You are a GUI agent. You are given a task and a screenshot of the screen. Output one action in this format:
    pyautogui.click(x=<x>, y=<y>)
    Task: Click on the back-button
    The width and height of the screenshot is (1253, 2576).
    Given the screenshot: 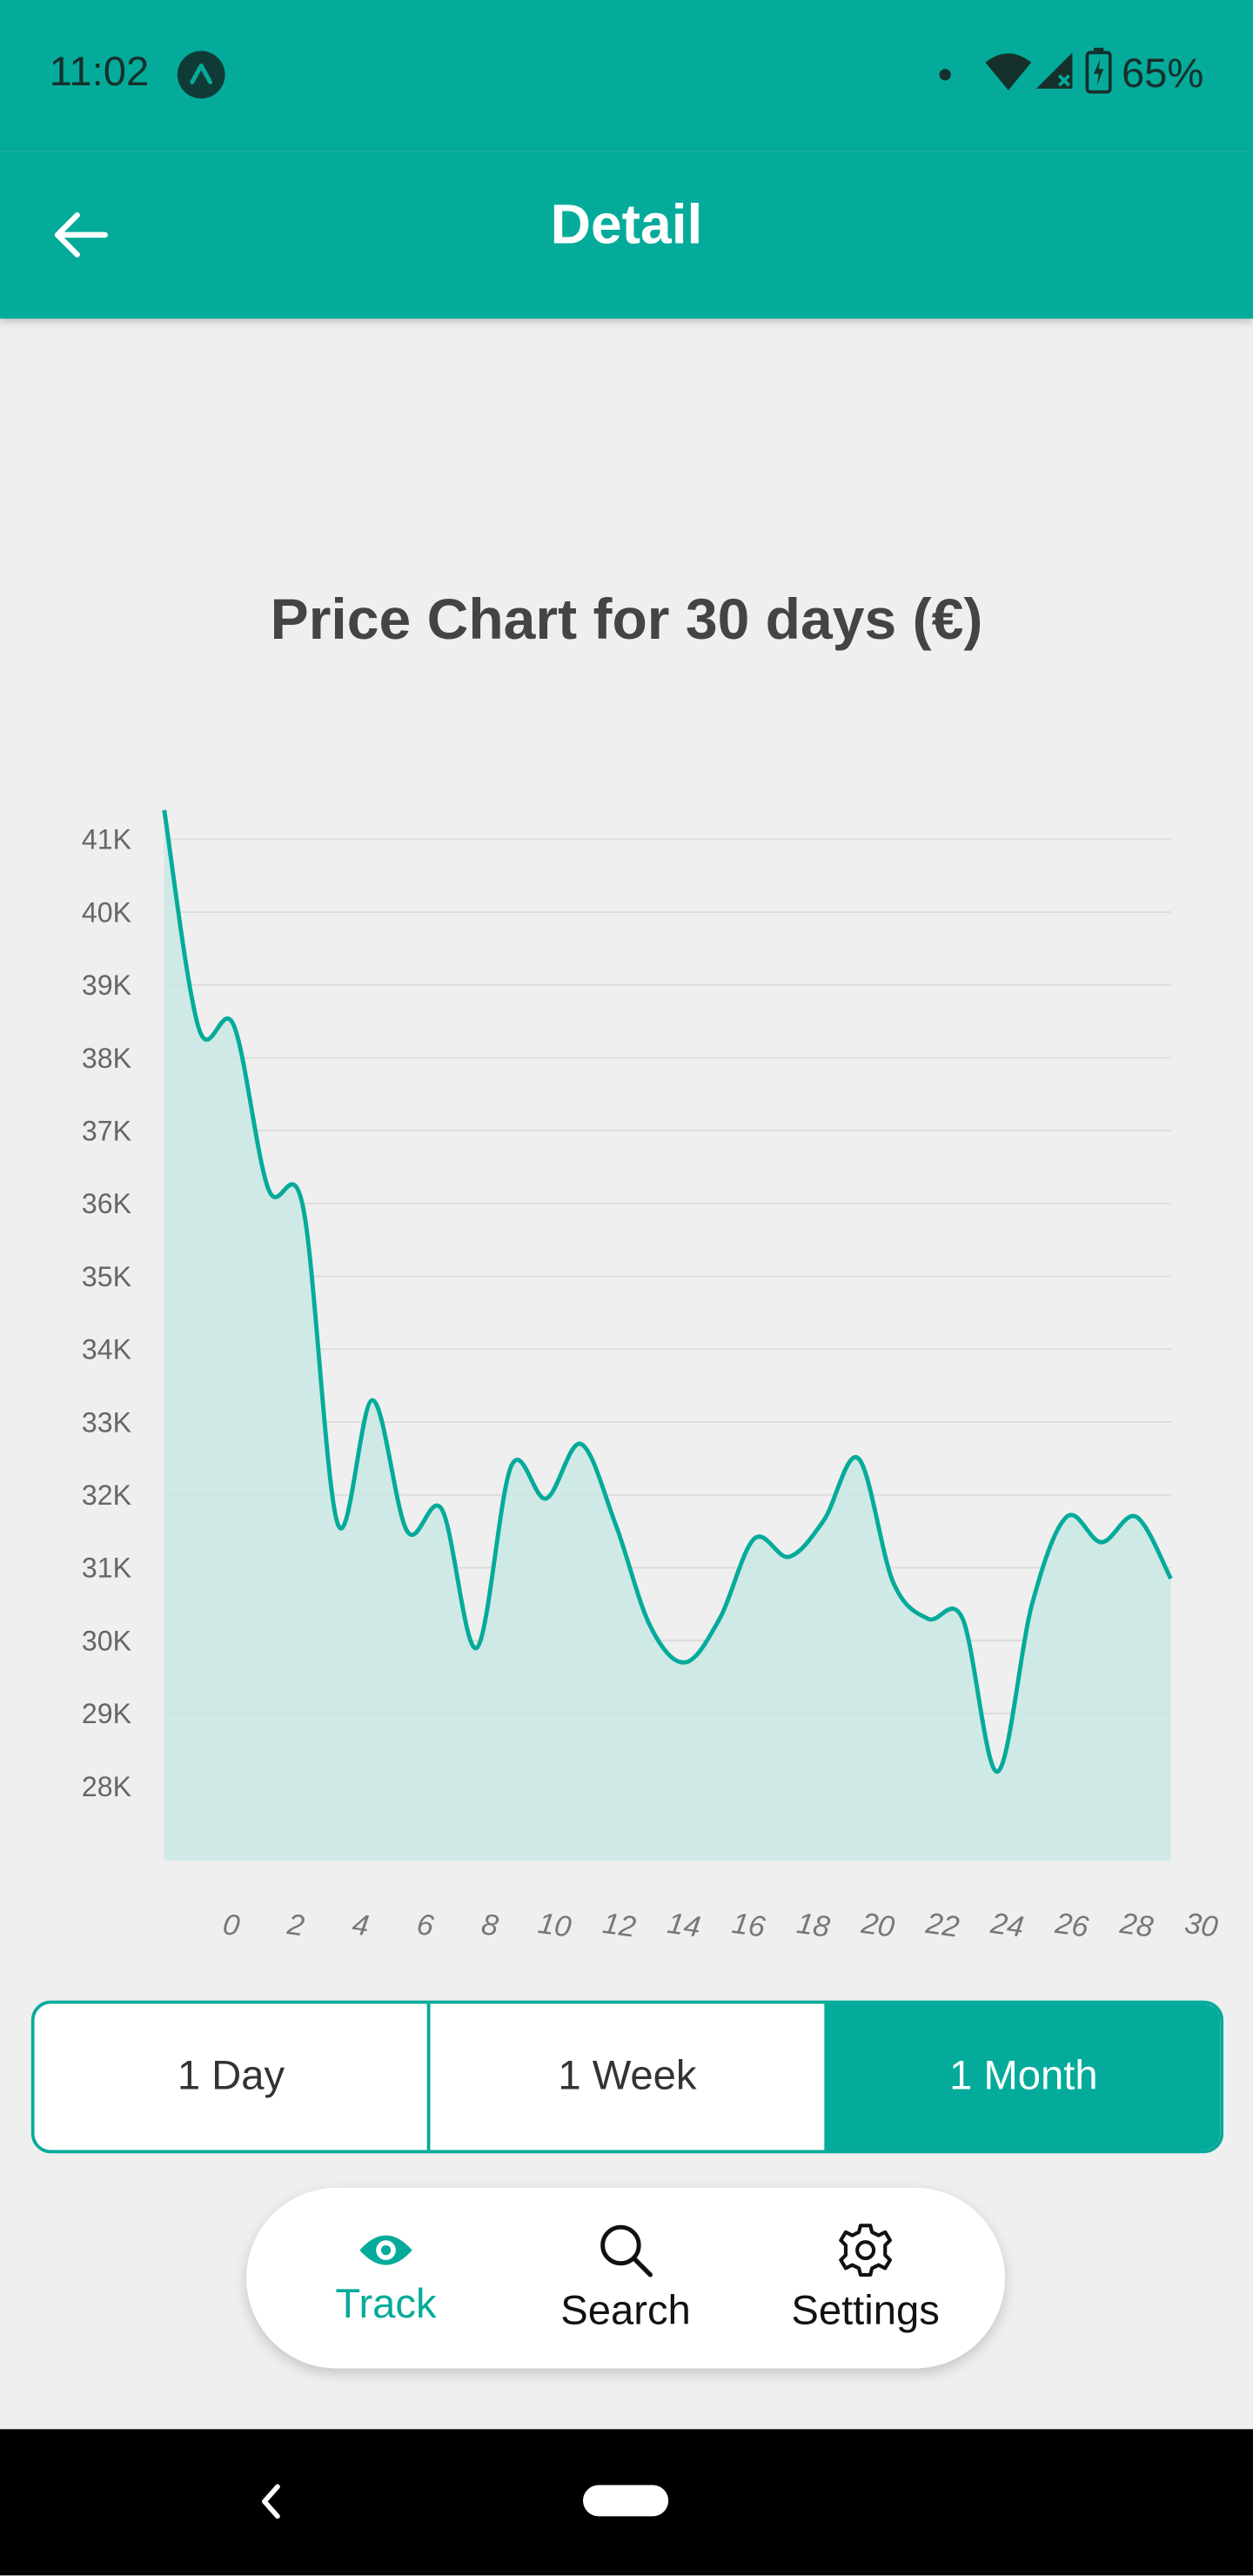 What is the action you would take?
    pyautogui.click(x=81, y=235)
    